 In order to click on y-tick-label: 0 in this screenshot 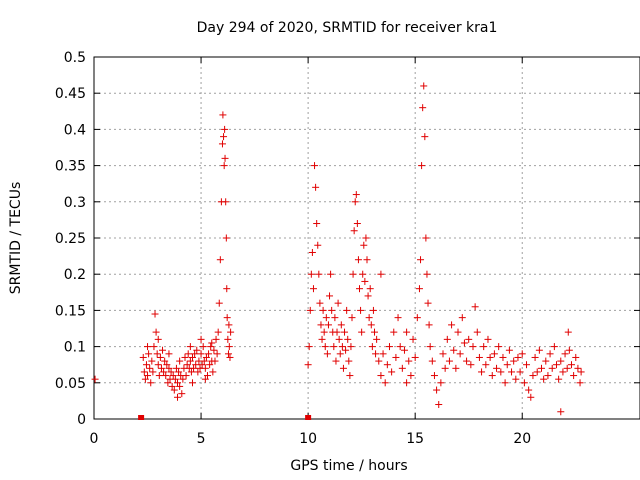, I will do `click(81, 420)`.